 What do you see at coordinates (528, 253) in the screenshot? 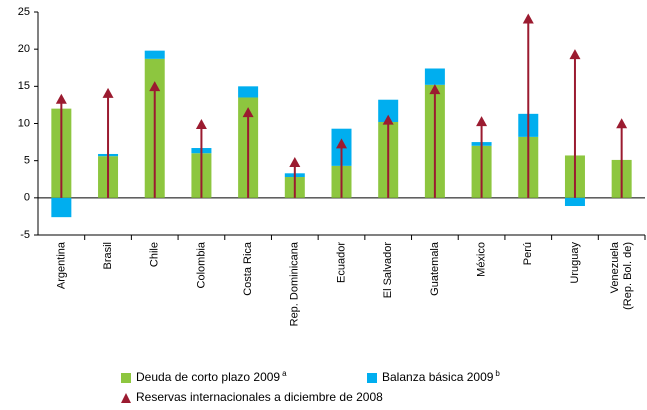
I see `x-tick-label: Perú` at bounding box center [528, 253].